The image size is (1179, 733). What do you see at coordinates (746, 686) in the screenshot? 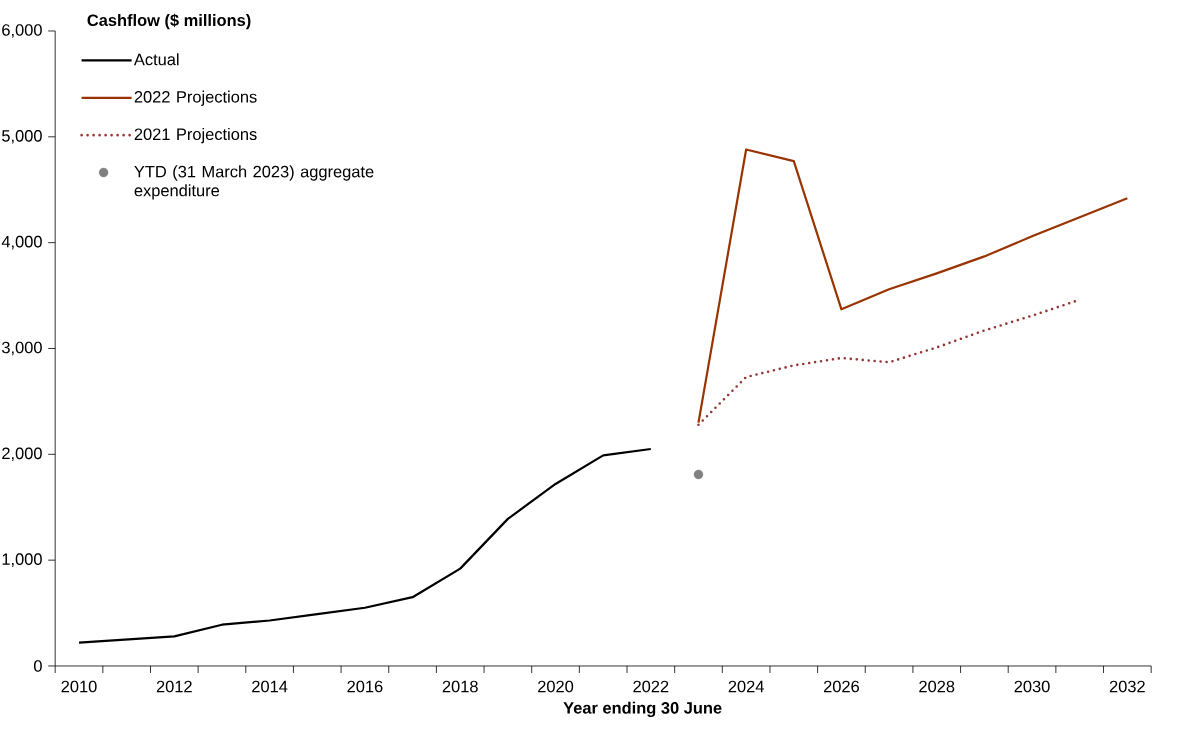
I see `x-tick-label: 2024` at bounding box center [746, 686].